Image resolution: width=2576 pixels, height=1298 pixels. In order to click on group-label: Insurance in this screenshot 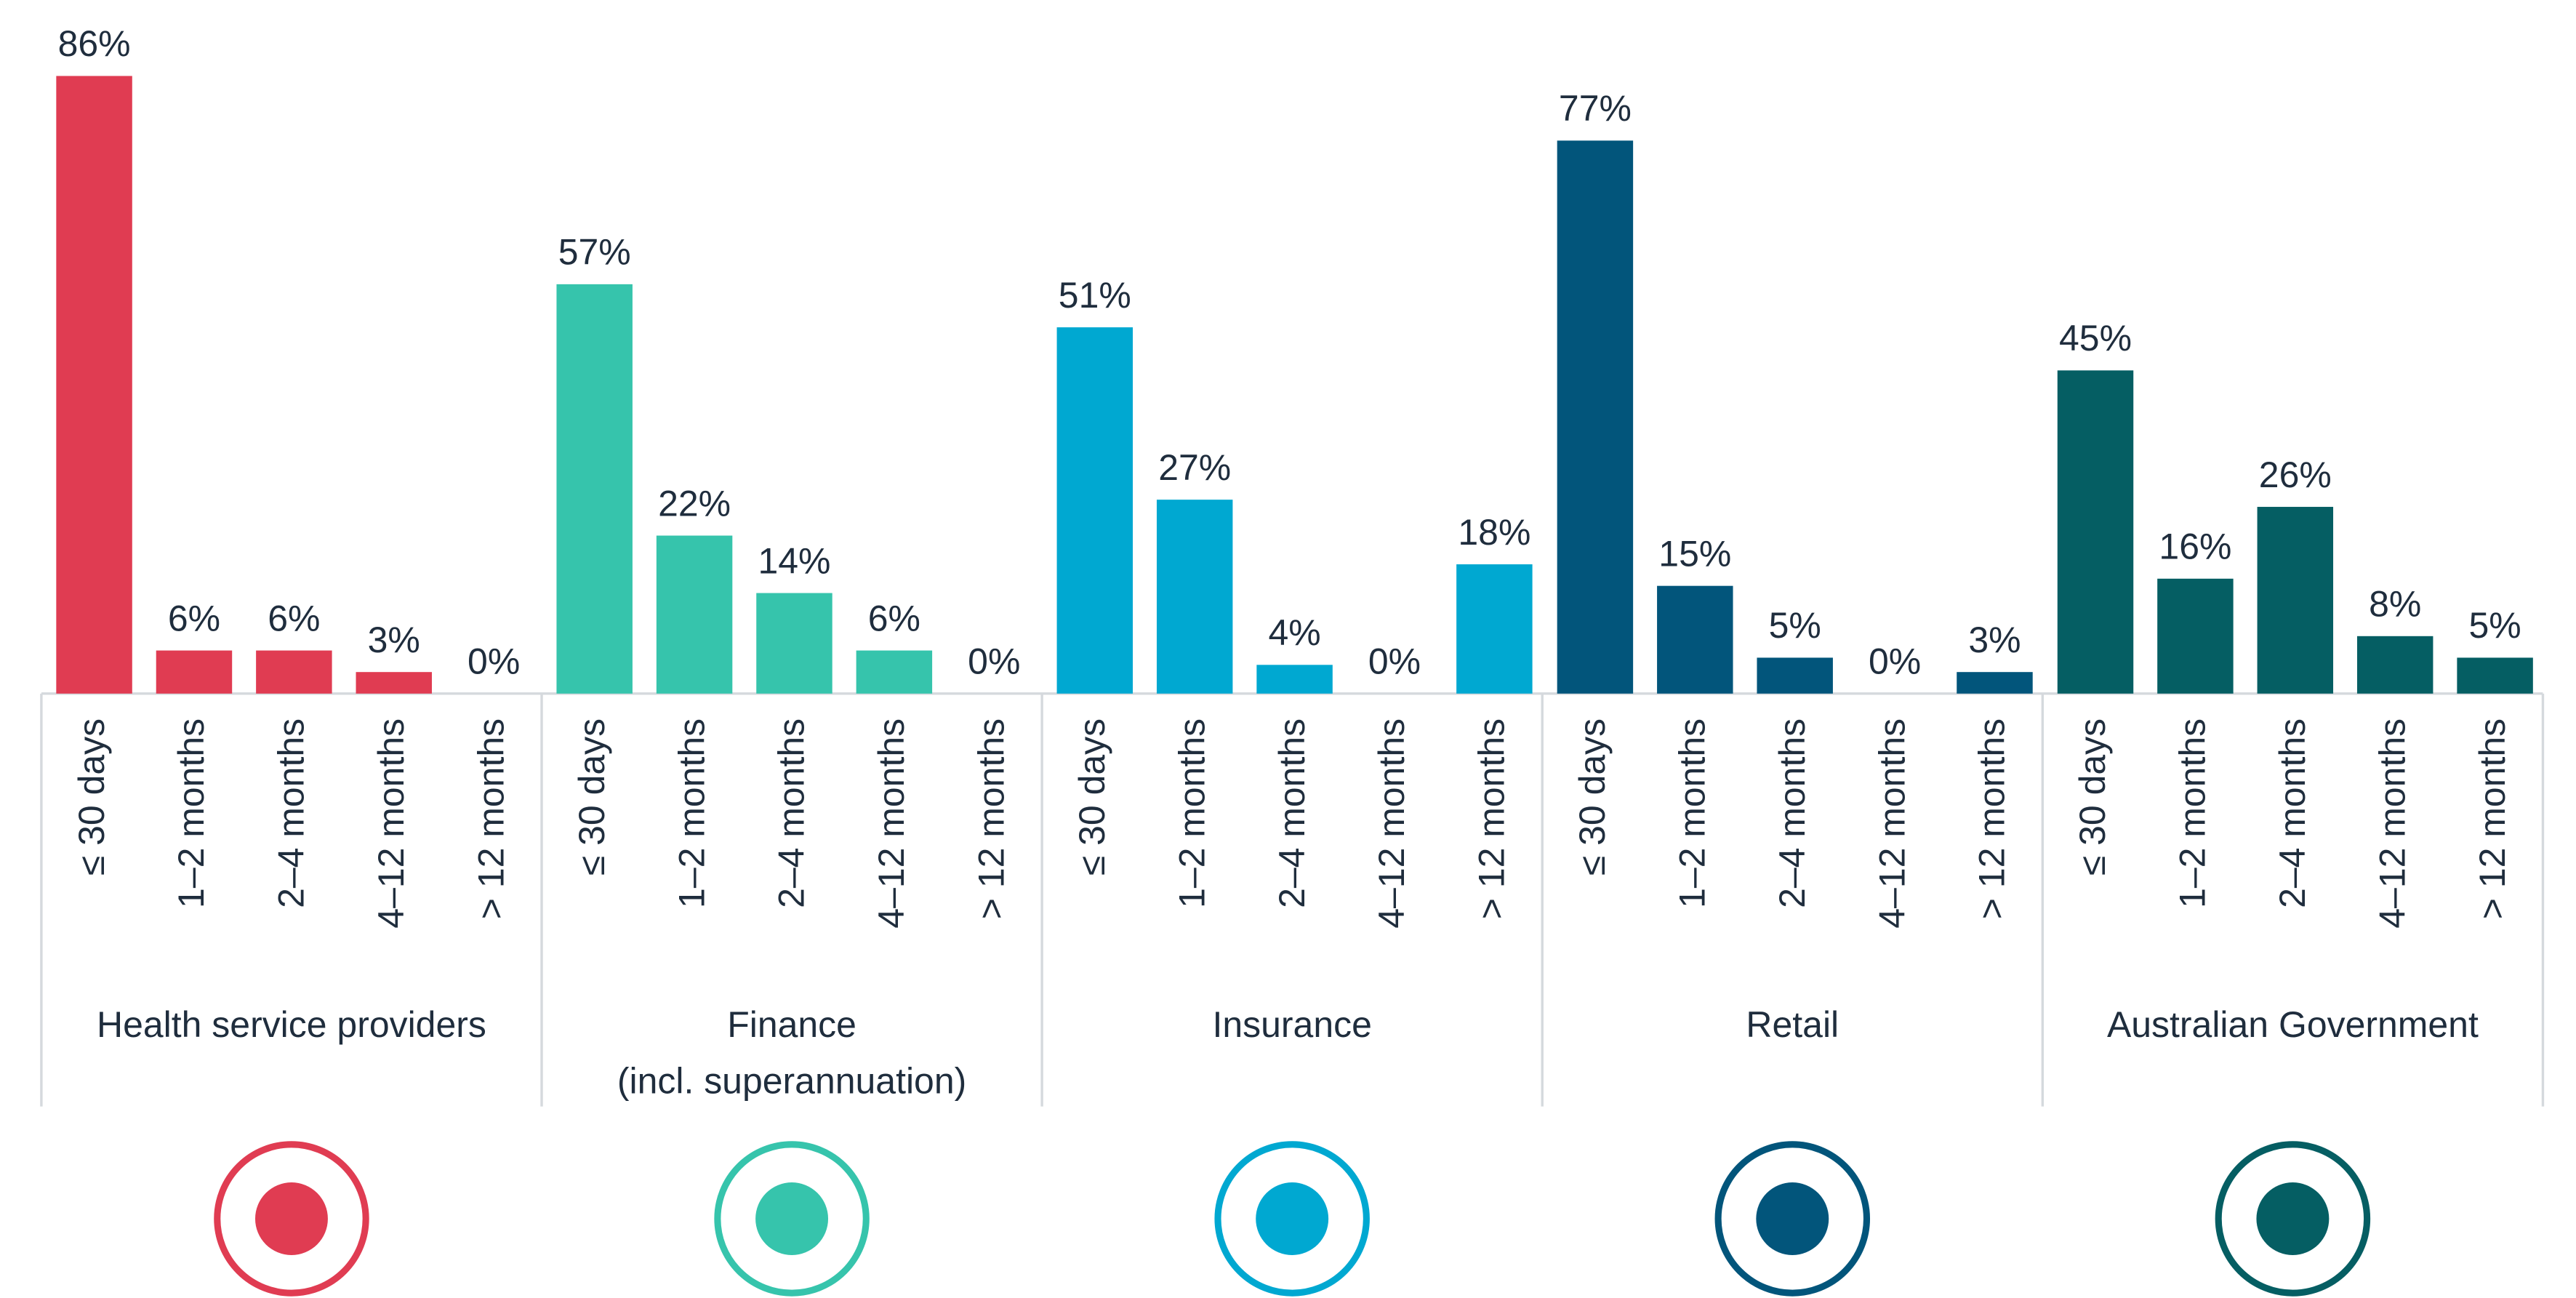, I will do `click(1291, 1024)`.